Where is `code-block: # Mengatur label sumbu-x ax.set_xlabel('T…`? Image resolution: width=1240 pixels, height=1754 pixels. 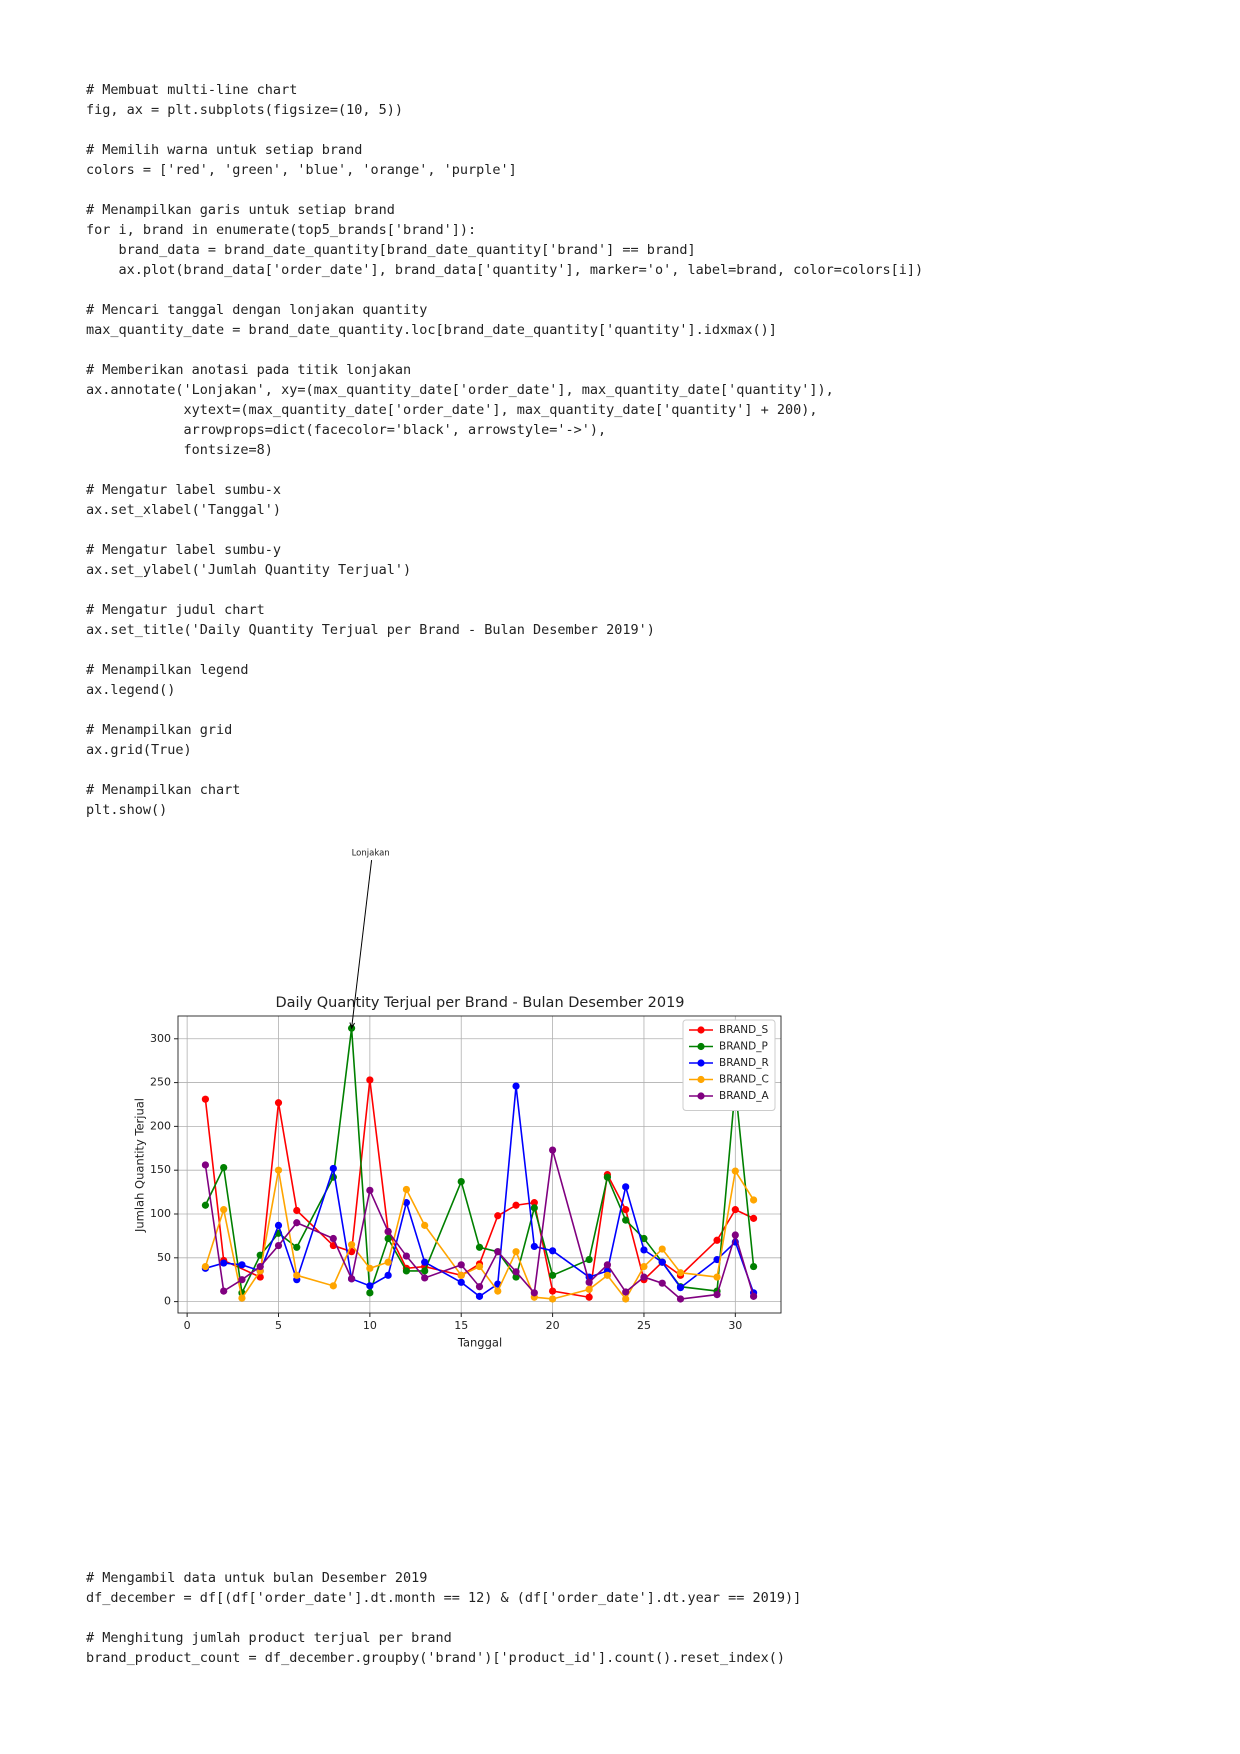
code-block: # Mengatur label sumbu-x ax.set_xlabel('T… is located at coordinates (504, 500).